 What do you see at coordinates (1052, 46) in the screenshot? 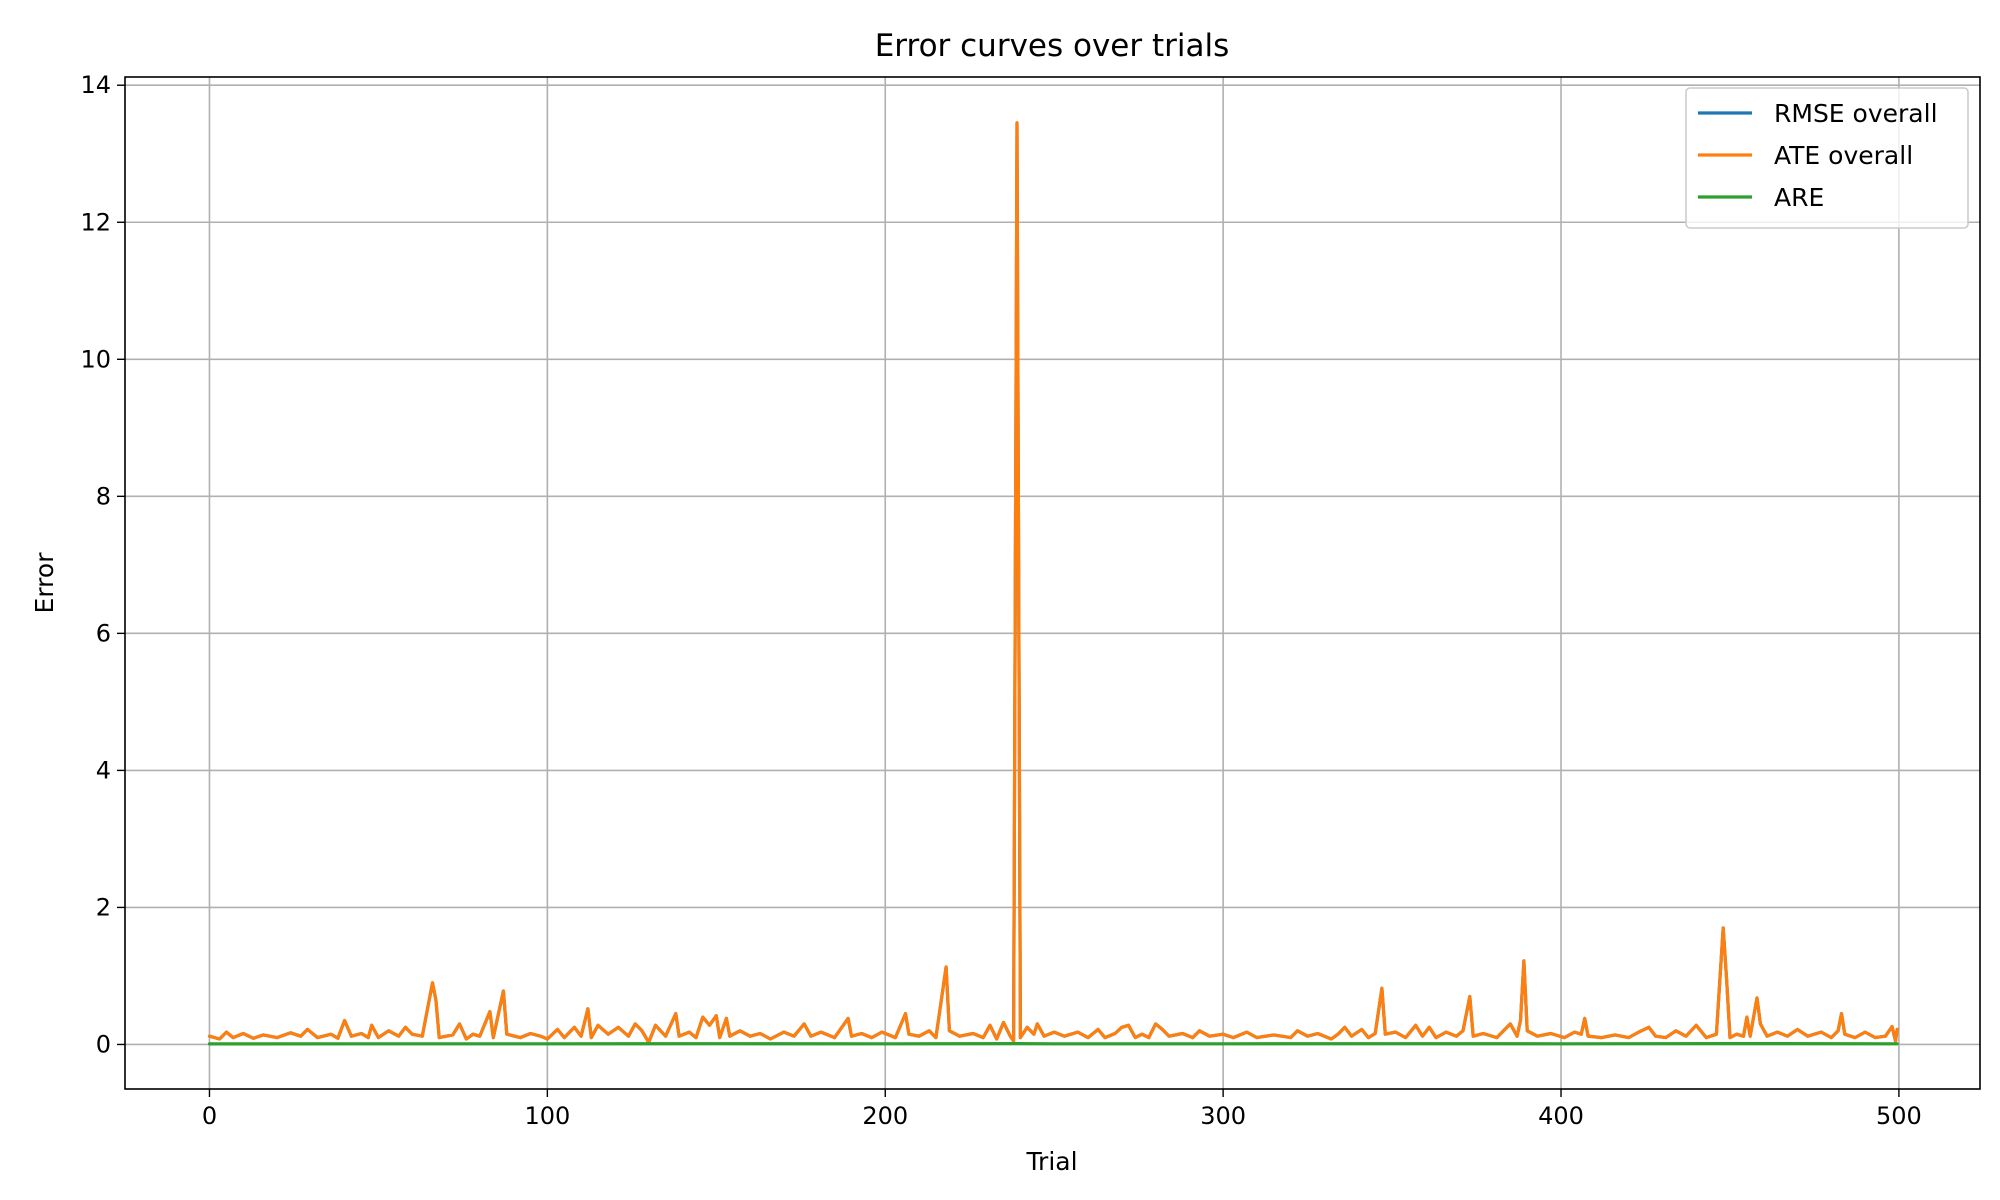
I see `chart-title: Error curves over trials` at bounding box center [1052, 46].